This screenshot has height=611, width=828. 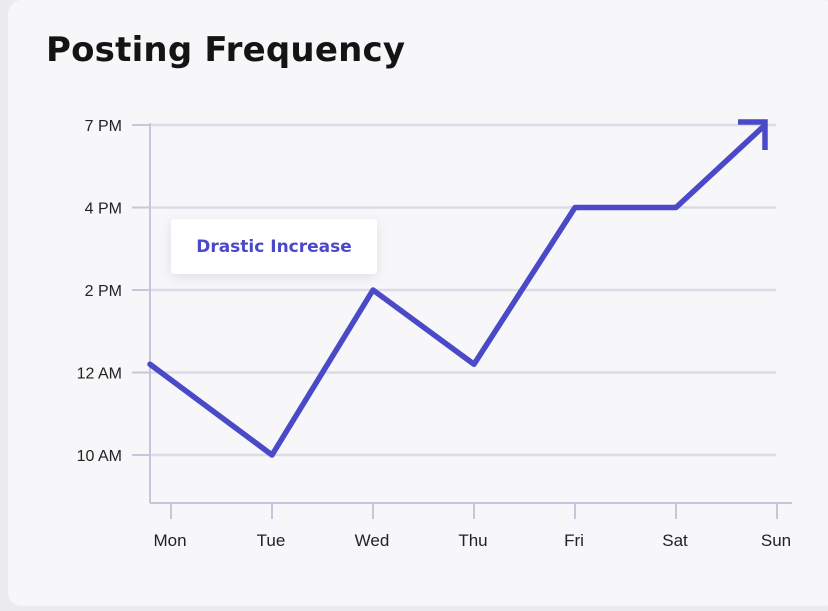 What do you see at coordinates (99, 374) in the screenshot?
I see `y-tick-label: 12 AM` at bounding box center [99, 374].